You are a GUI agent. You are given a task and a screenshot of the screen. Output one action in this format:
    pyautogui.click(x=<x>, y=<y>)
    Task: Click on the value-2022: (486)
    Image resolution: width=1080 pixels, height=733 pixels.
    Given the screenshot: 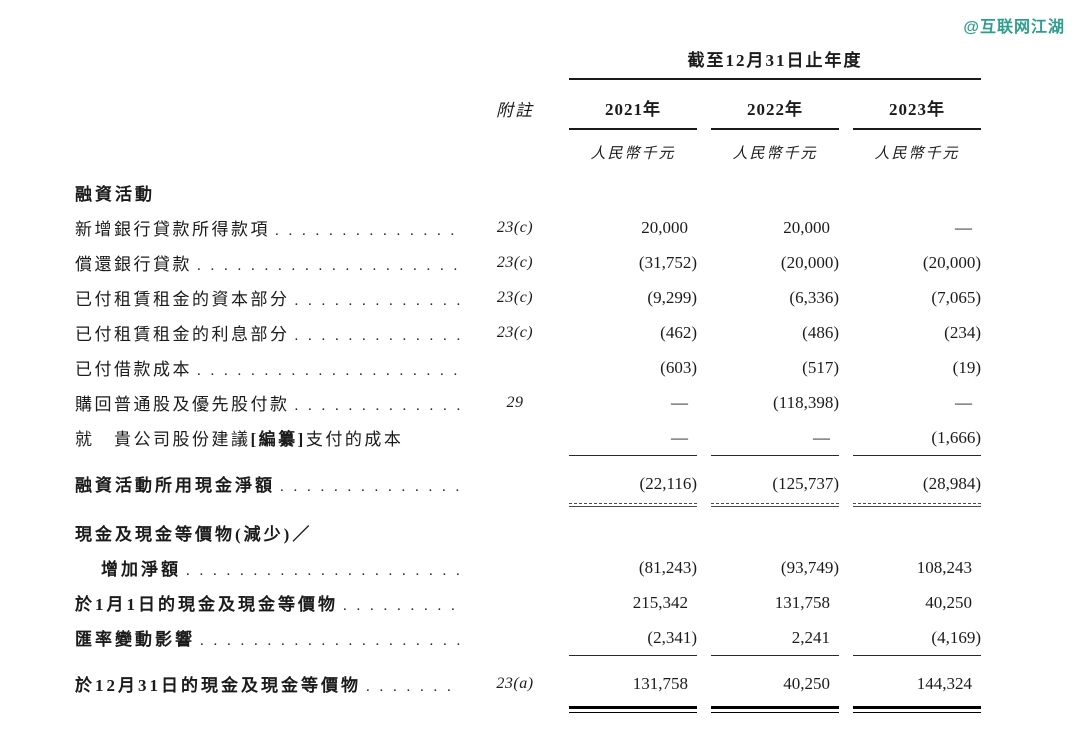 What is the action you would take?
    pyautogui.click(x=820, y=332)
    